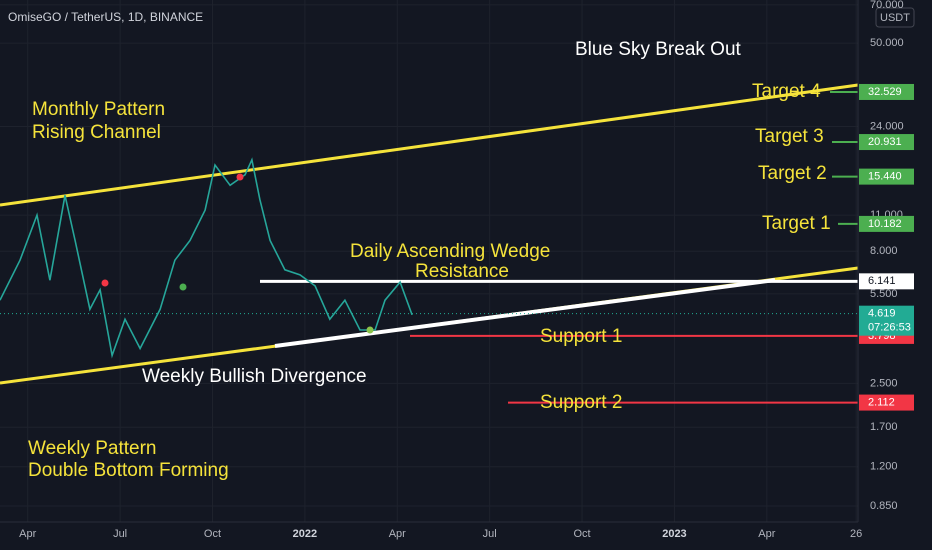  What do you see at coordinates (786, 91) in the screenshot?
I see `level-name: Target 4` at bounding box center [786, 91].